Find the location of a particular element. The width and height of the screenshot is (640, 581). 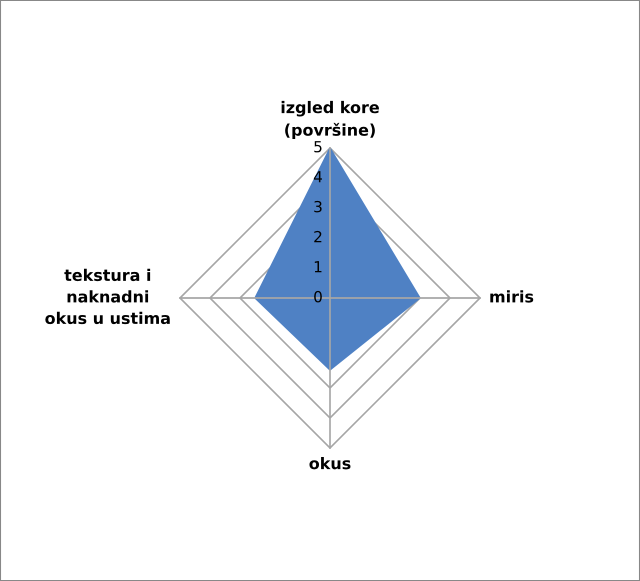

y-tick-label: 4 is located at coordinates (318, 176).